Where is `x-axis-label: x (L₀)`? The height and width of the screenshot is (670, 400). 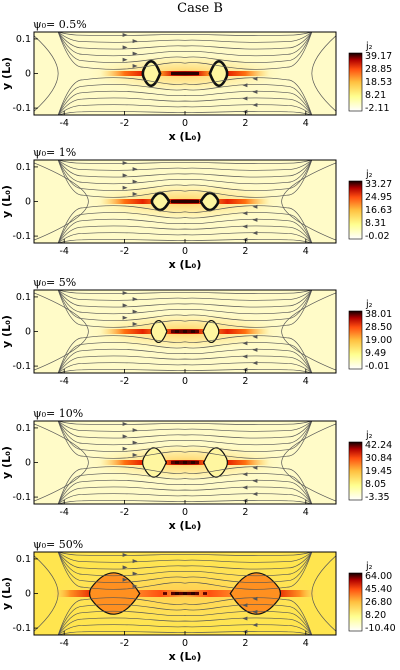
x-axis-label: x (L₀) is located at coordinates (185, 525).